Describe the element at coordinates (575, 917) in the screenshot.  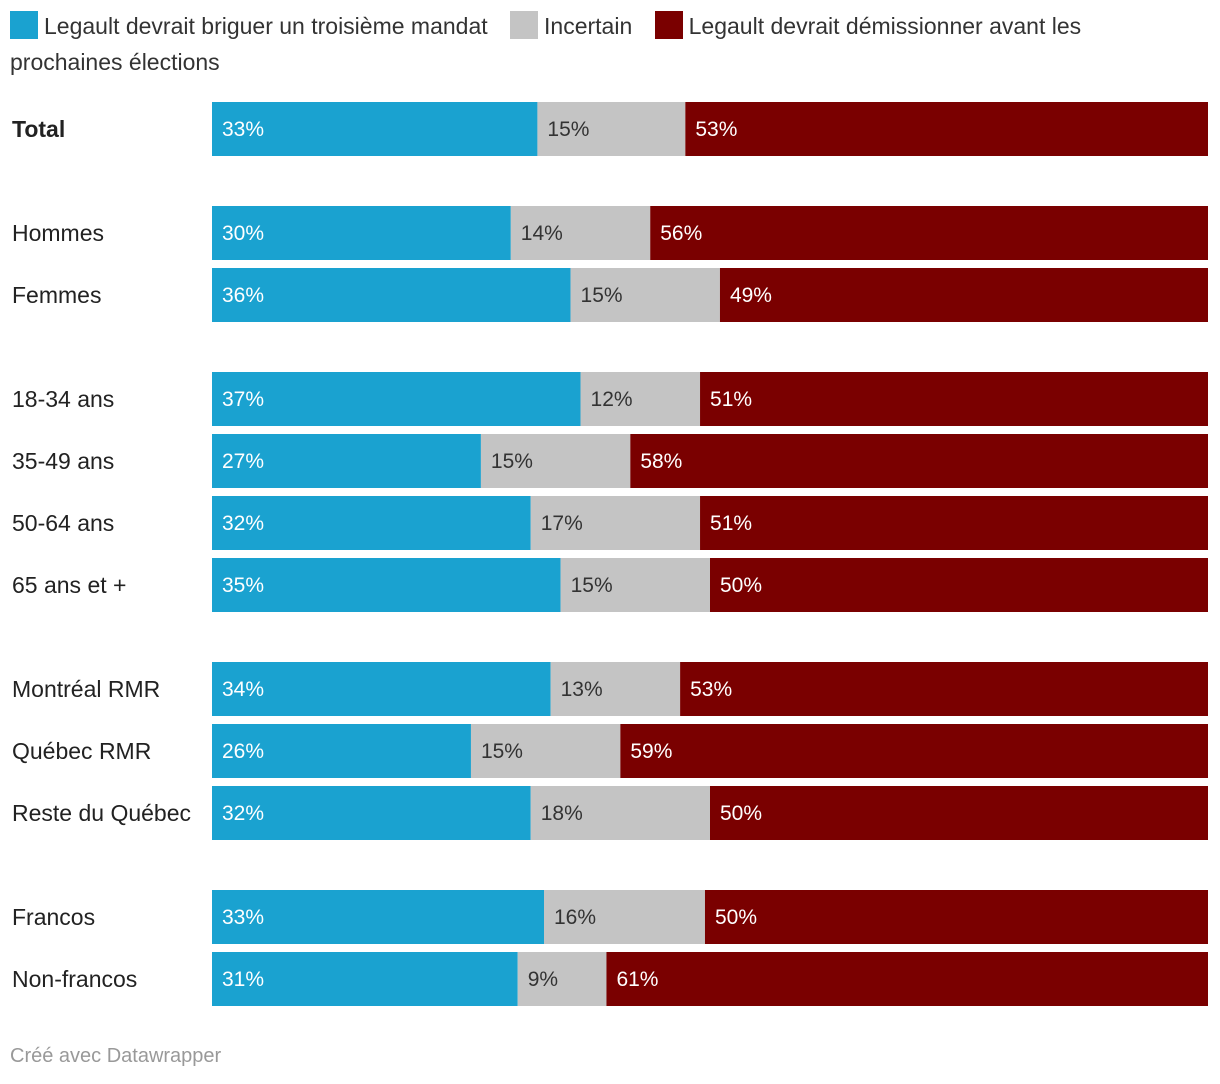
I see `value-label: 16%` at that location.